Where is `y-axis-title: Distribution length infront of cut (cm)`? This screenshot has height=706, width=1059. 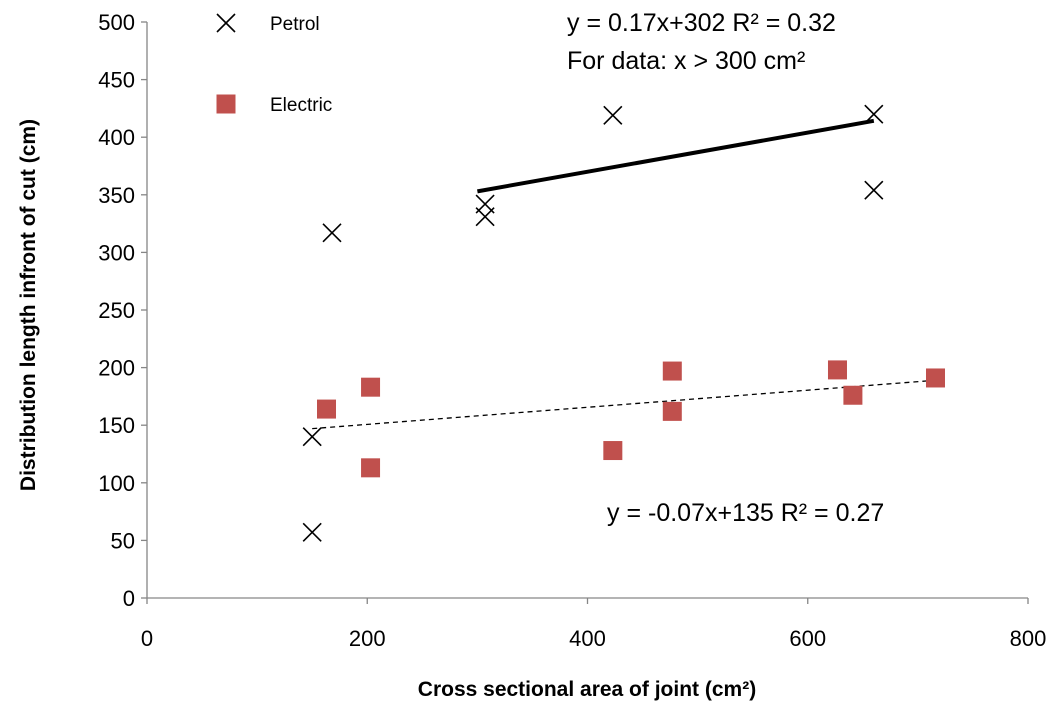
y-axis-title: Distribution length infront of cut (cm) is located at coordinates (28, 305).